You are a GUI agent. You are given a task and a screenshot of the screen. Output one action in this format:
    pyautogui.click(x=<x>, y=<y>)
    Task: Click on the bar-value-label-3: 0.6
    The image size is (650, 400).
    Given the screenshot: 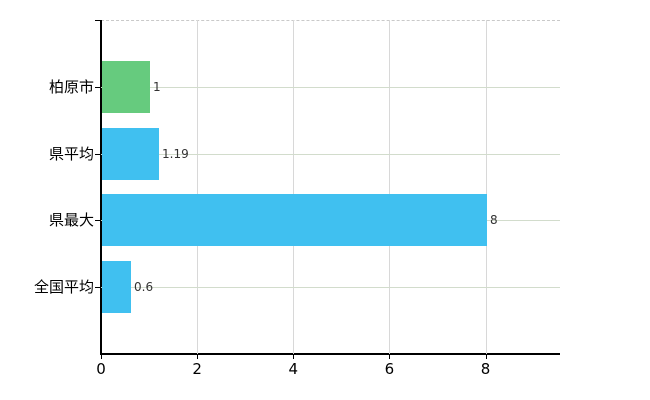 What is the action you would take?
    pyautogui.click(x=144, y=287)
    